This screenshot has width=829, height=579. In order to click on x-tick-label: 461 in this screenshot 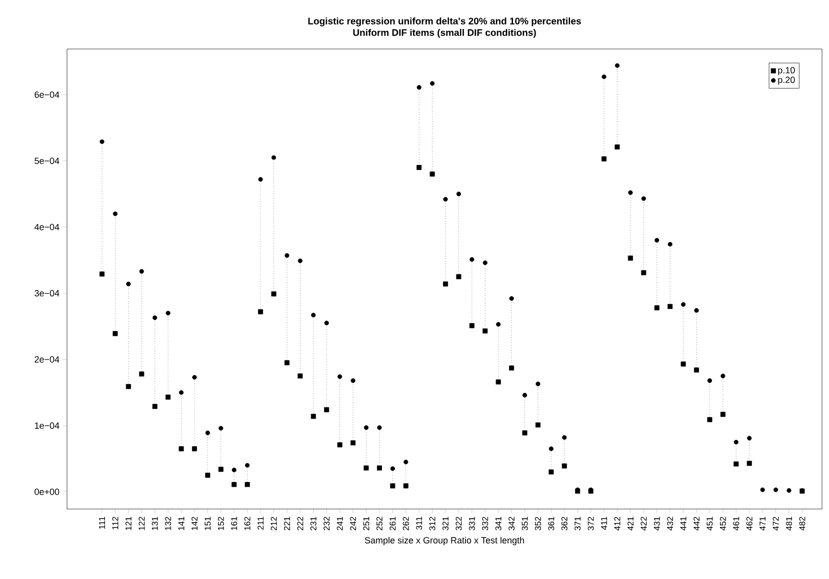, I will do `click(736, 523)`.